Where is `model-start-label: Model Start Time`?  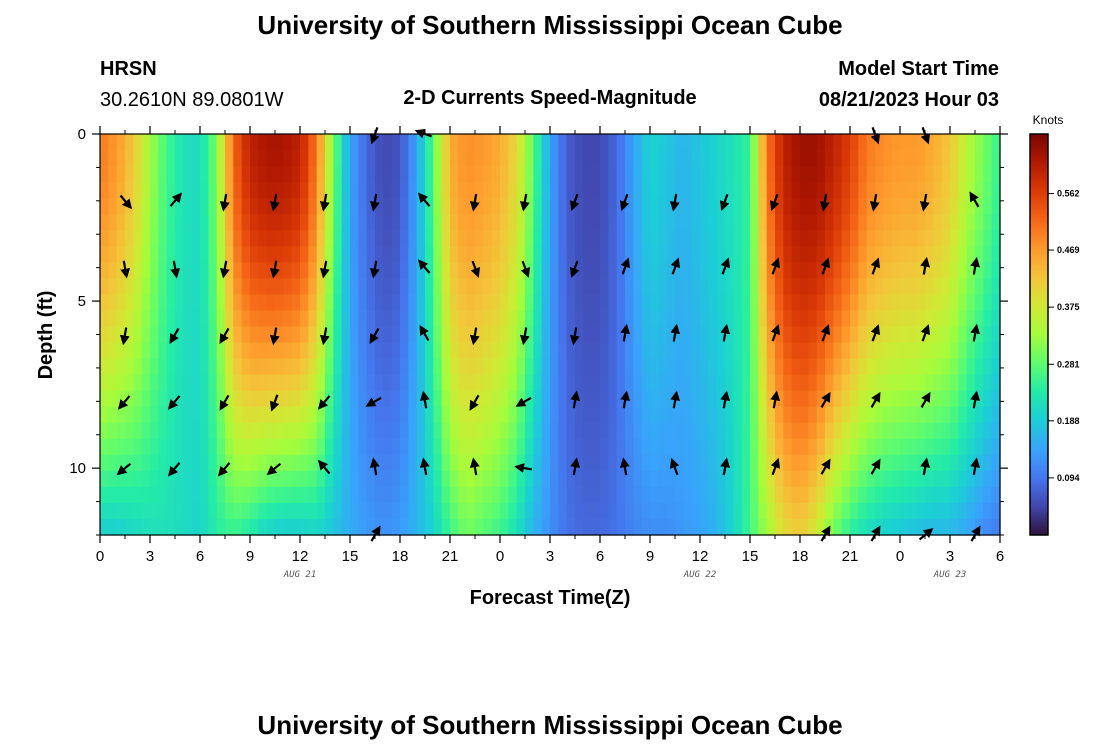
model-start-label: Model Start Time is located at coordinates (918, 69).